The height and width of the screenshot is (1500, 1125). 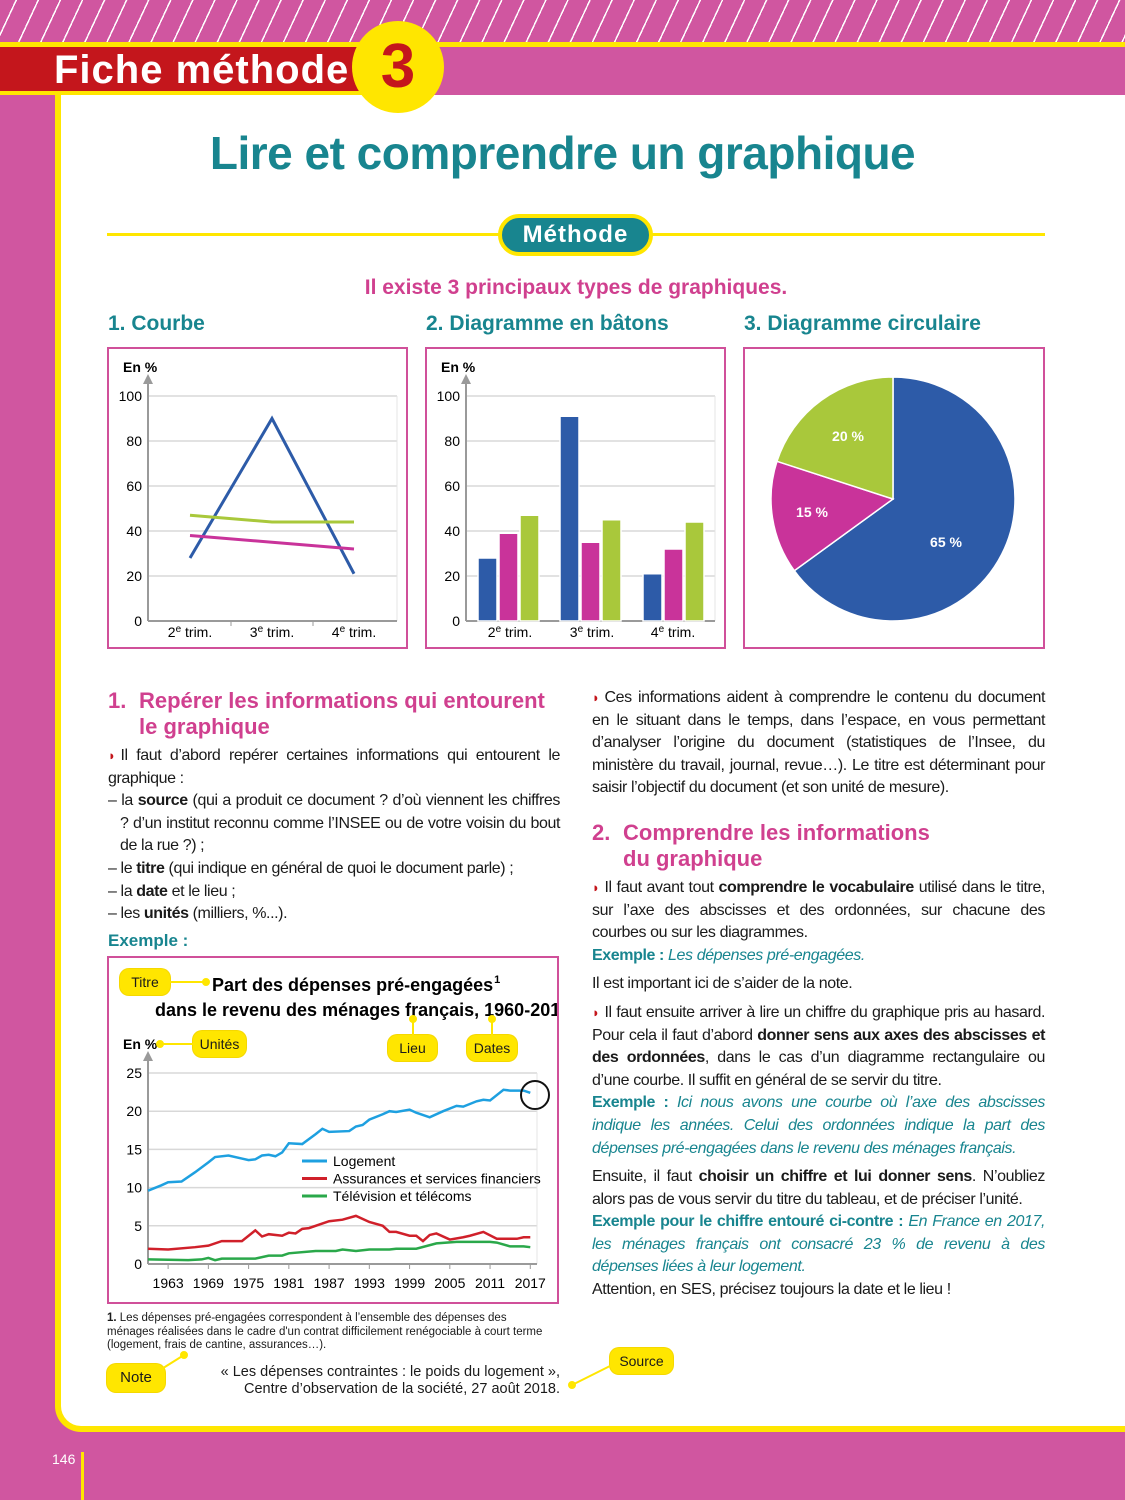 I want to click on text-segment: choisir un chiffre et lui donner sens, so click(x=835, y=1177).